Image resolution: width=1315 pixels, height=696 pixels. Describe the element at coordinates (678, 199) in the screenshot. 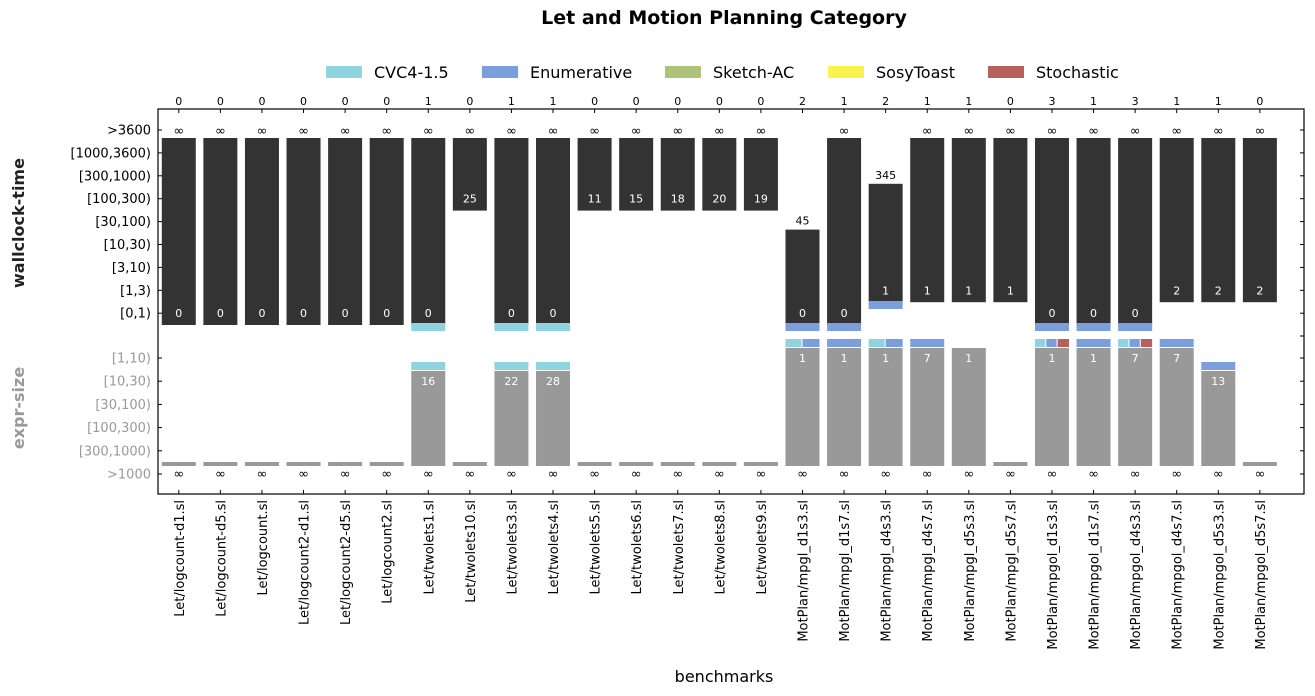

I see `time-bar-label: 18` at that location.